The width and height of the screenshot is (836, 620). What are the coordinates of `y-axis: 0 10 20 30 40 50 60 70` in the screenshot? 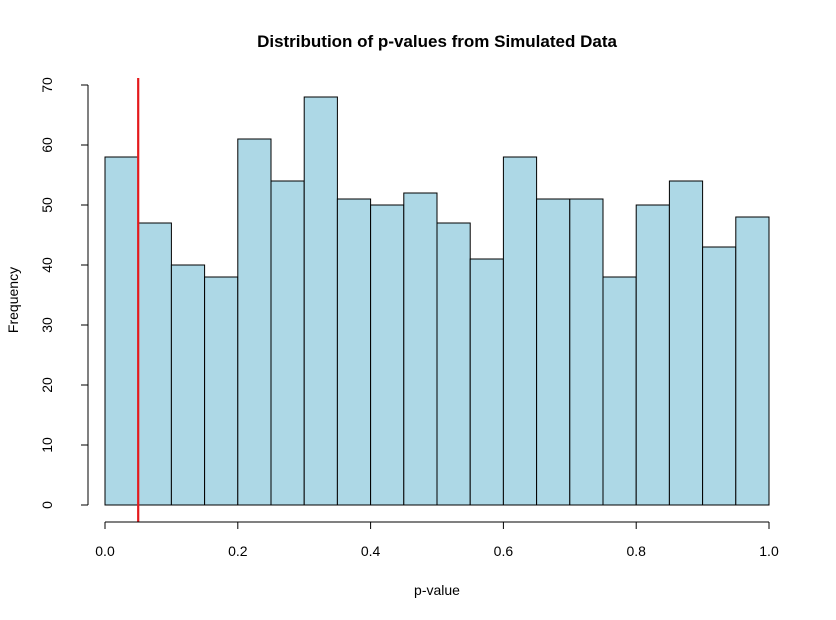 It's located at (64, 293).